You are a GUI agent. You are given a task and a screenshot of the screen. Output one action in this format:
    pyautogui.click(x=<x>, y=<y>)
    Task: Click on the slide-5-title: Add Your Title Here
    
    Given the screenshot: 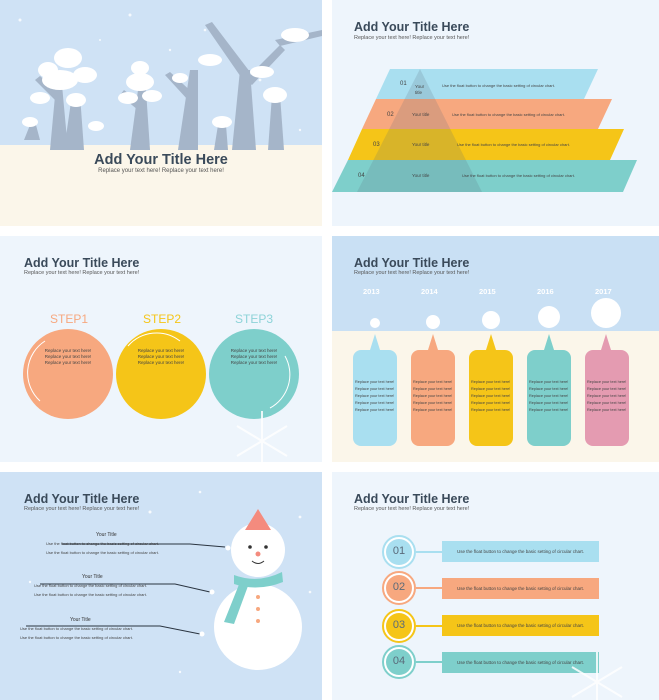 What is the action you would take?
    pyautogui.click(x=82, y=499)
    